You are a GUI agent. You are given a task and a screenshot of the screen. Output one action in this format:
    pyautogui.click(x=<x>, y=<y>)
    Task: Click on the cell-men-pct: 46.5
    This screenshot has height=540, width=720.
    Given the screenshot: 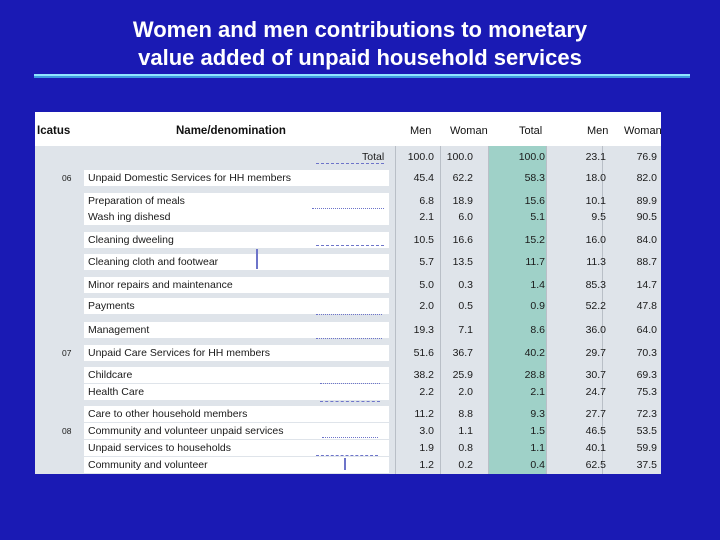 What is the action you would take?
    pyautogui.click(x=595, y=431)
    